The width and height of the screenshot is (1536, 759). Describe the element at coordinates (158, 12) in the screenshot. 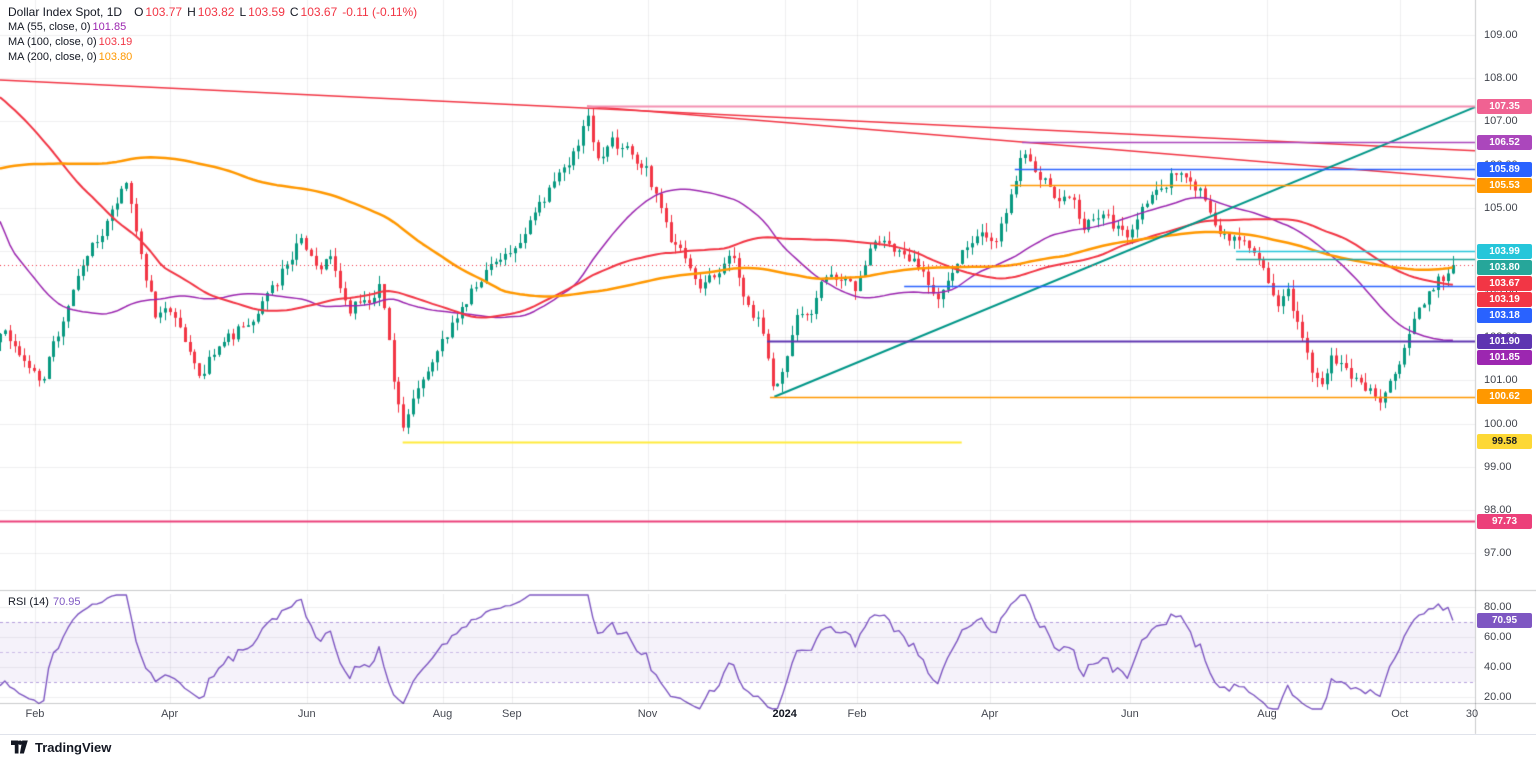

I see `ohlc-open: O 103.77` at that location.